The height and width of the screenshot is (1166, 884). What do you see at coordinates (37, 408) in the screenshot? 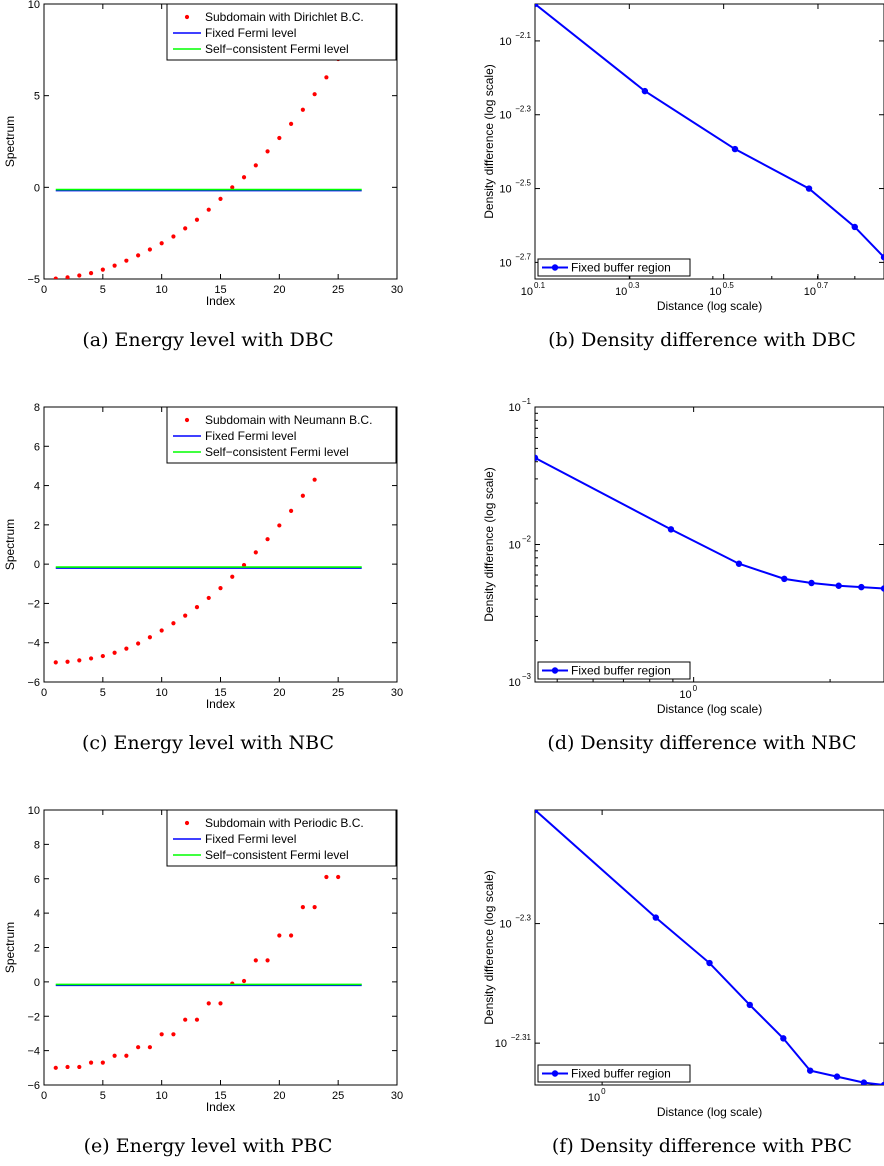
I see `y-tick-label: 8` at bounding box center [37, 408].